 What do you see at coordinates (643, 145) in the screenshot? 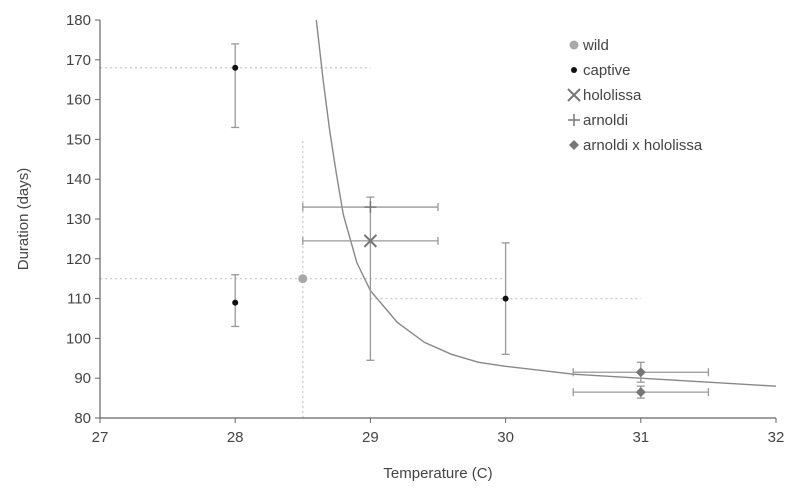
I see `legend-label-arnoldi_x_hololissa: arnoldi x hololissa` at bounding box center [643, 145].